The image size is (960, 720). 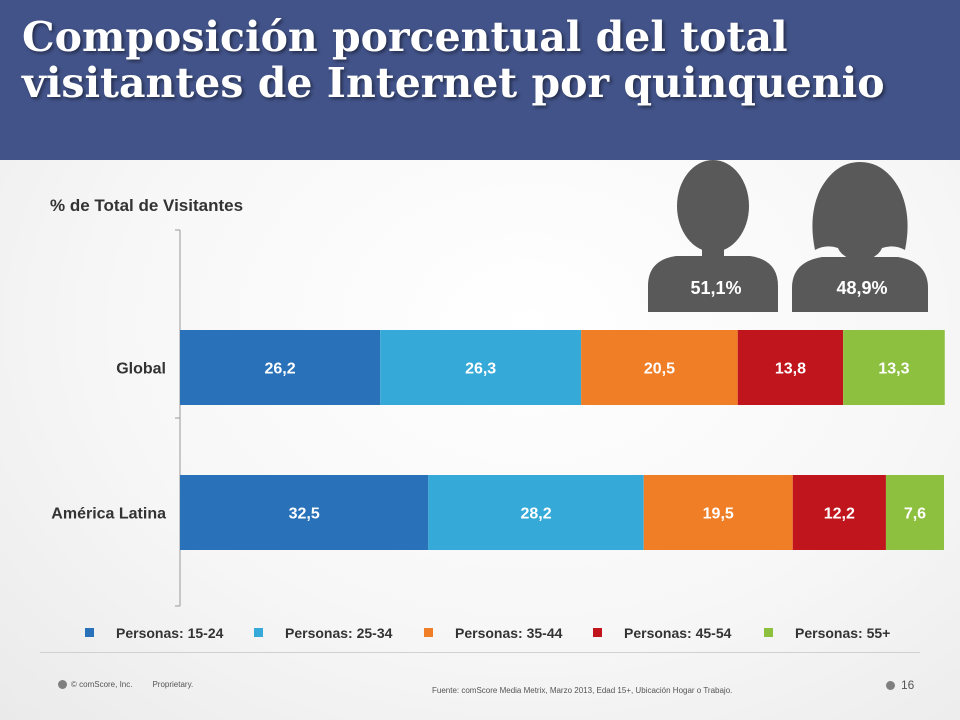 I want to click on legend-item: Personas: 55+, so click(x=827, y=633).